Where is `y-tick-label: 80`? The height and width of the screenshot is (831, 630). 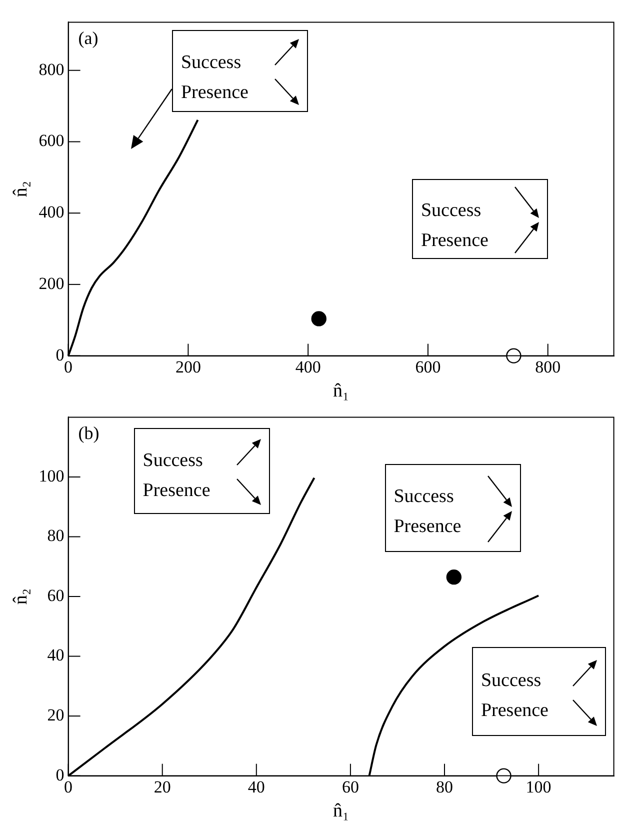
y-tick-label: 80 is located at coordinates (55, 536).